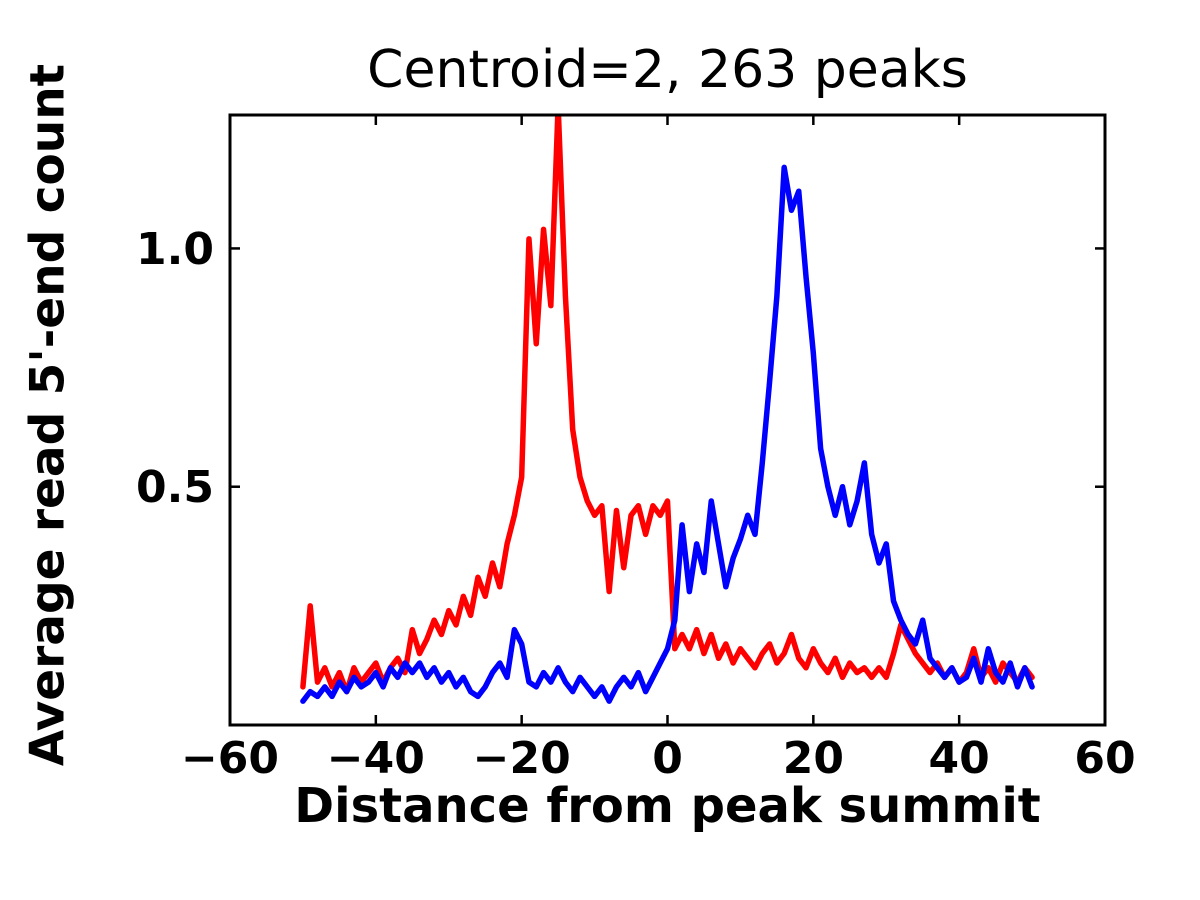  What do you see at coordinates (376, 758) in the screenshot?
I see `x-tick-label: −40` at bounding box center [376, 758].